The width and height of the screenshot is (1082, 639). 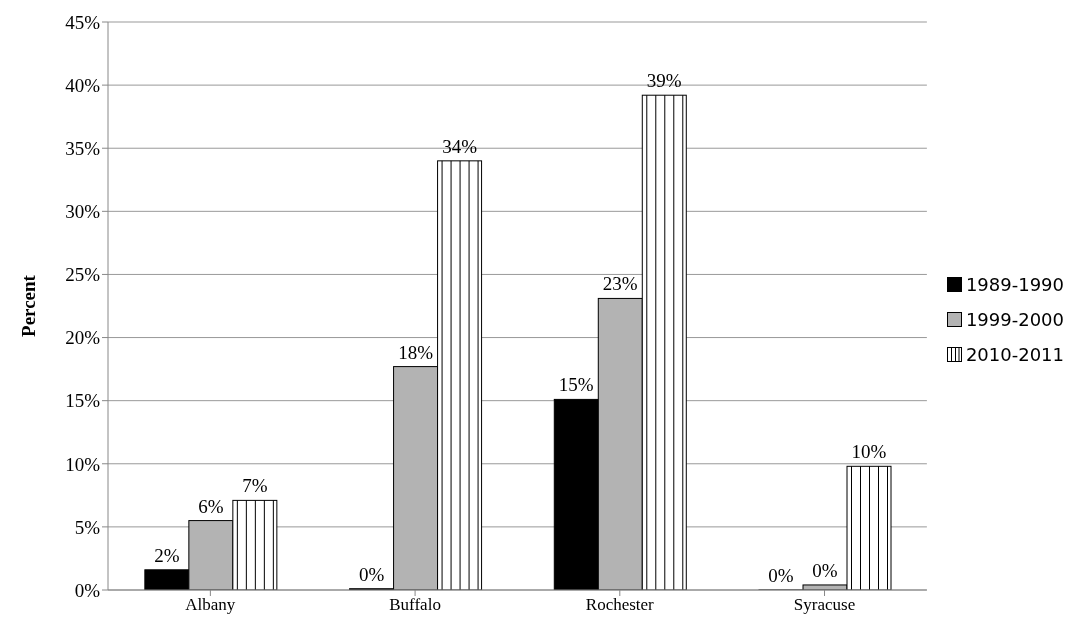 What do you see at coordinates (83, 464) in the screenshot?
I see `y-tick-label: 10%` at bounding box center [83, 464].